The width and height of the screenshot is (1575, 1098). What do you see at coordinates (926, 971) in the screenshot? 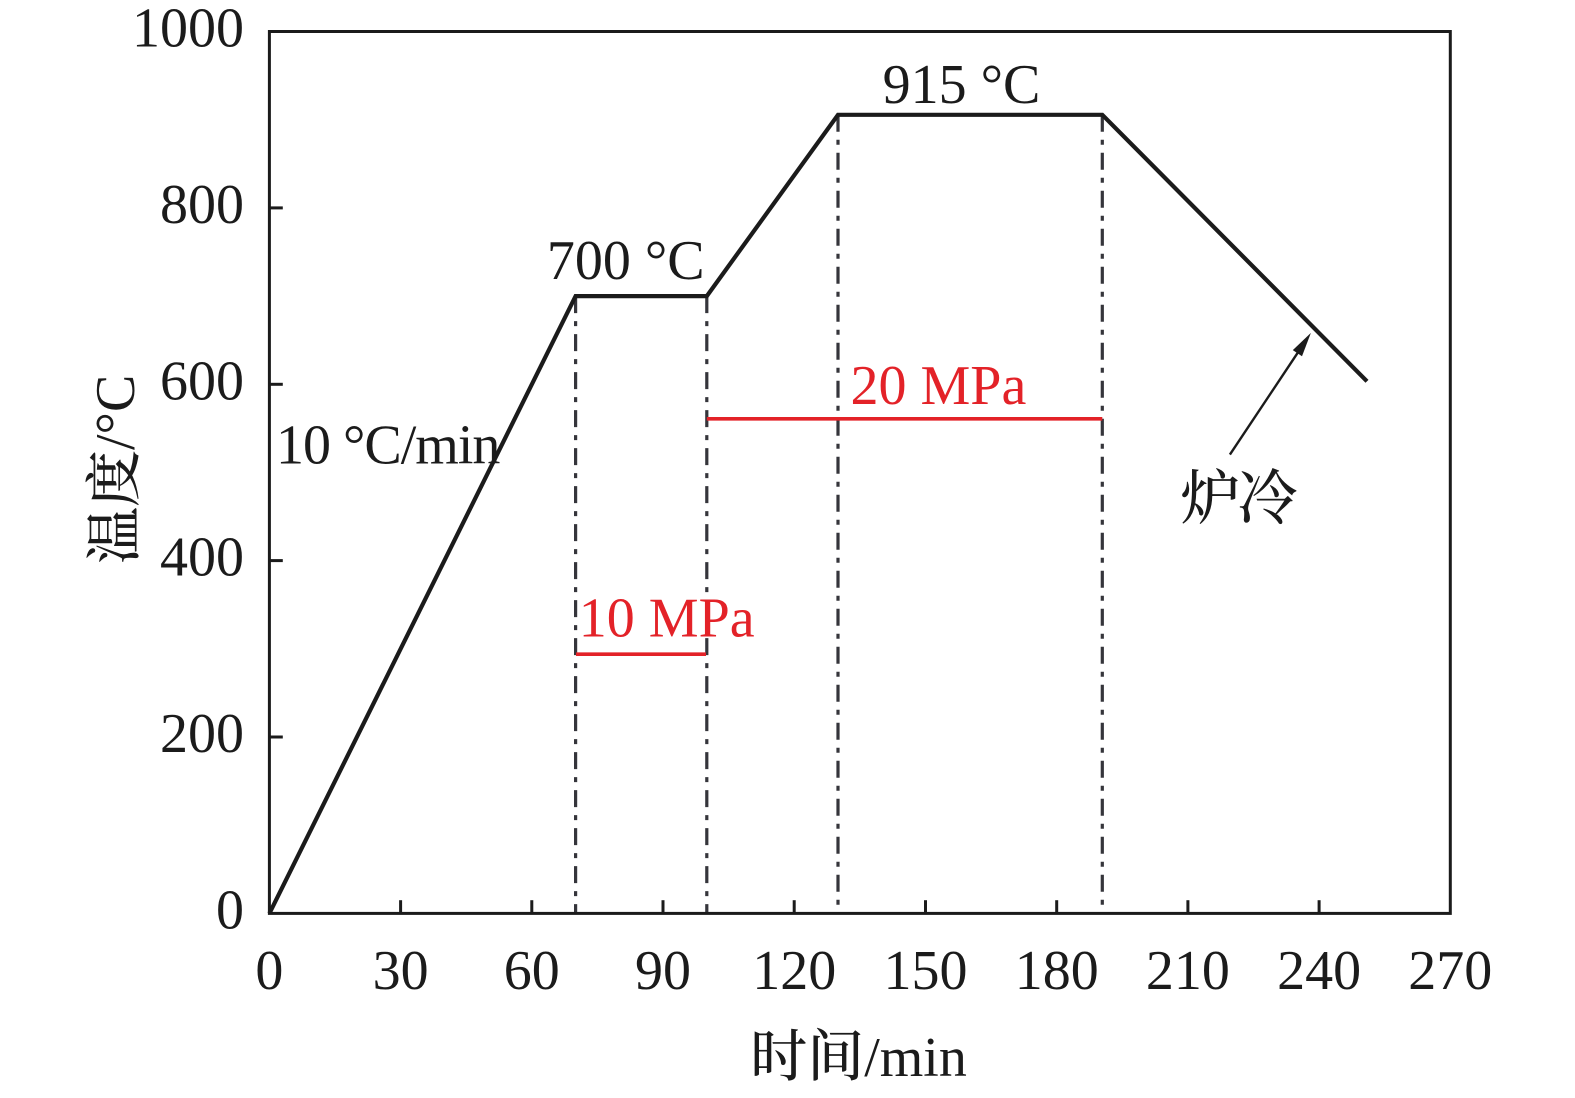
I see `svg-text: 150` at bounding box center [926, 971].